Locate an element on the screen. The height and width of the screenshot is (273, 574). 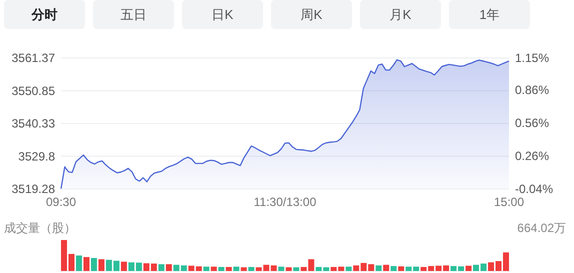
y-tick-label: 3519.28 is located at coordinates (34, 189).